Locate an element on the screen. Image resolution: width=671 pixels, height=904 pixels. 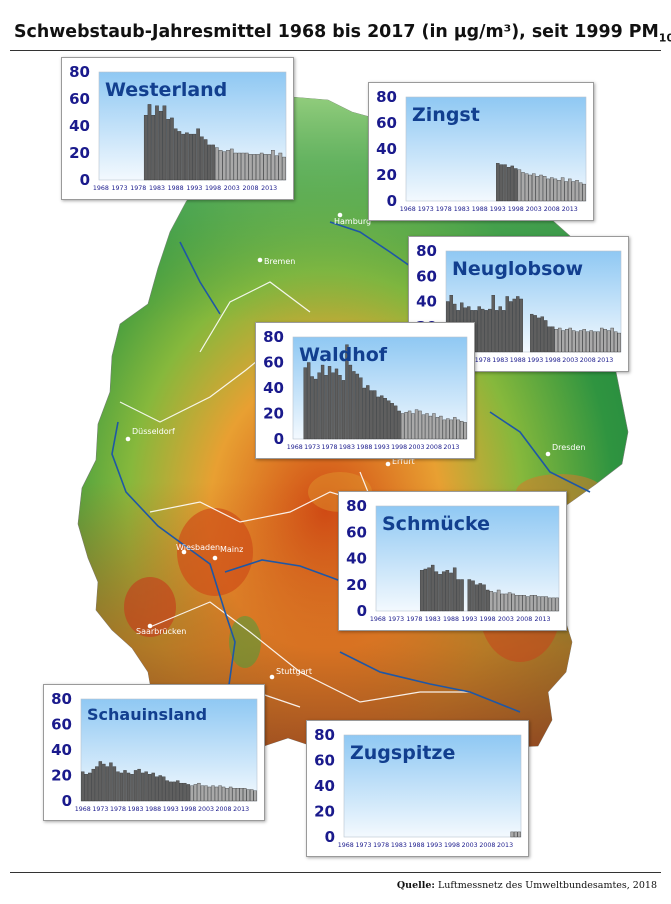
station-name-schauinsland: Schauinsland is located at coordinates (147, 714).